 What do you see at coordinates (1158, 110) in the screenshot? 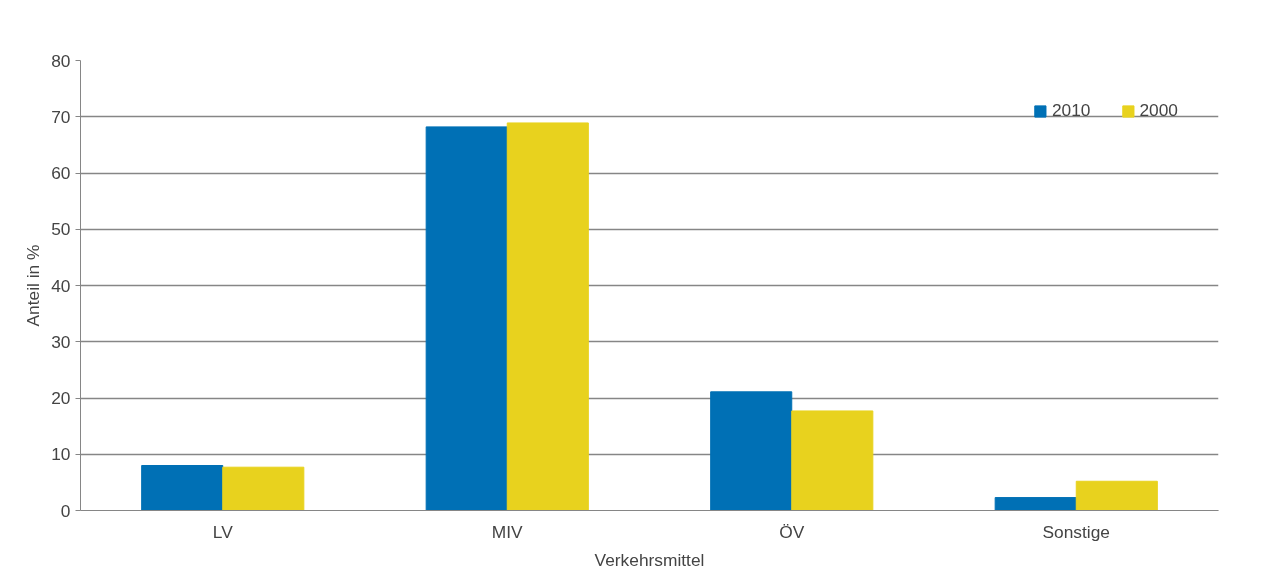
I see `legend-label: 2000` at bounding box center [1158, 110].